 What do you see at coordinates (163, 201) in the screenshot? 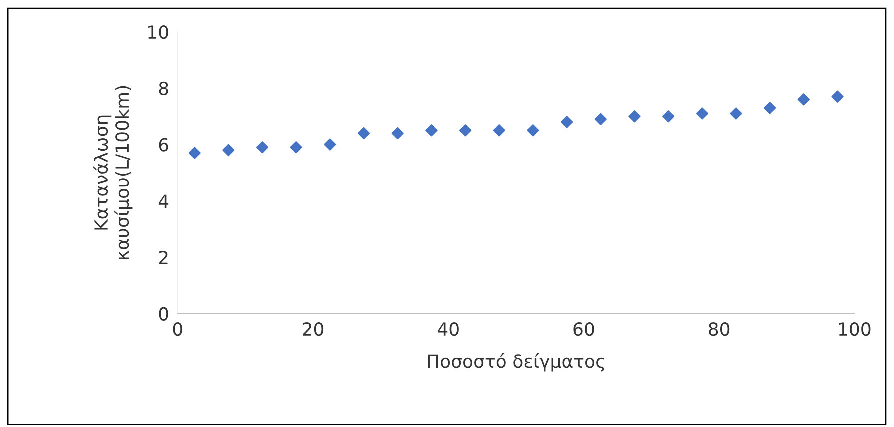
I see `y-tick-label: 4` at bounding box center [163, 201].